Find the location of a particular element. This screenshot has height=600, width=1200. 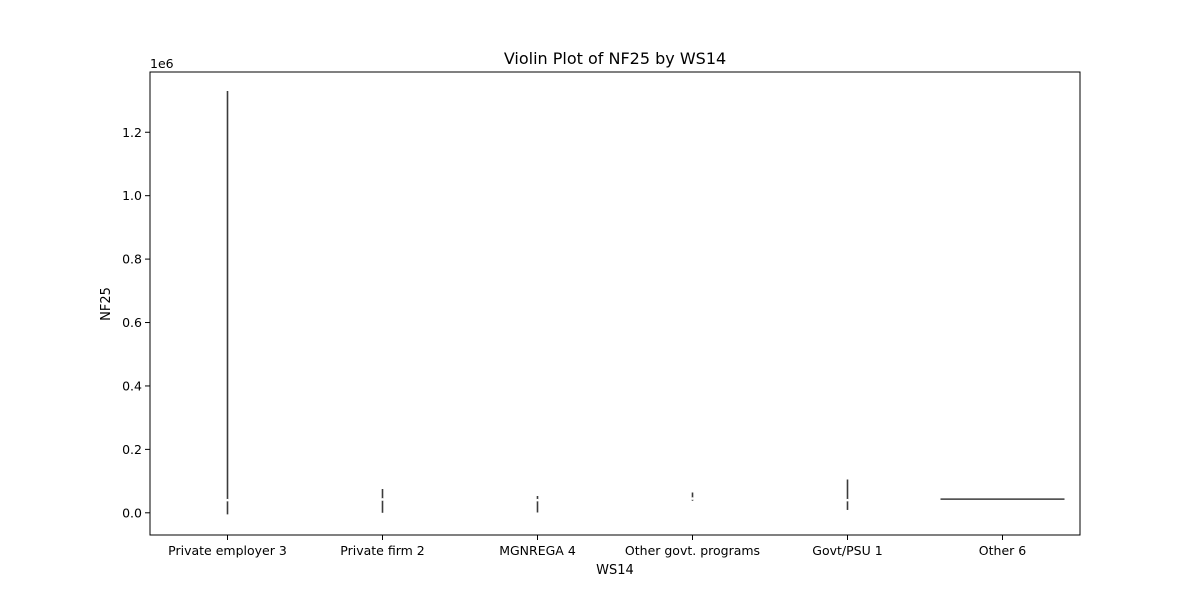

y-tick-label: 1.0 is located at coordinates (132, 195).